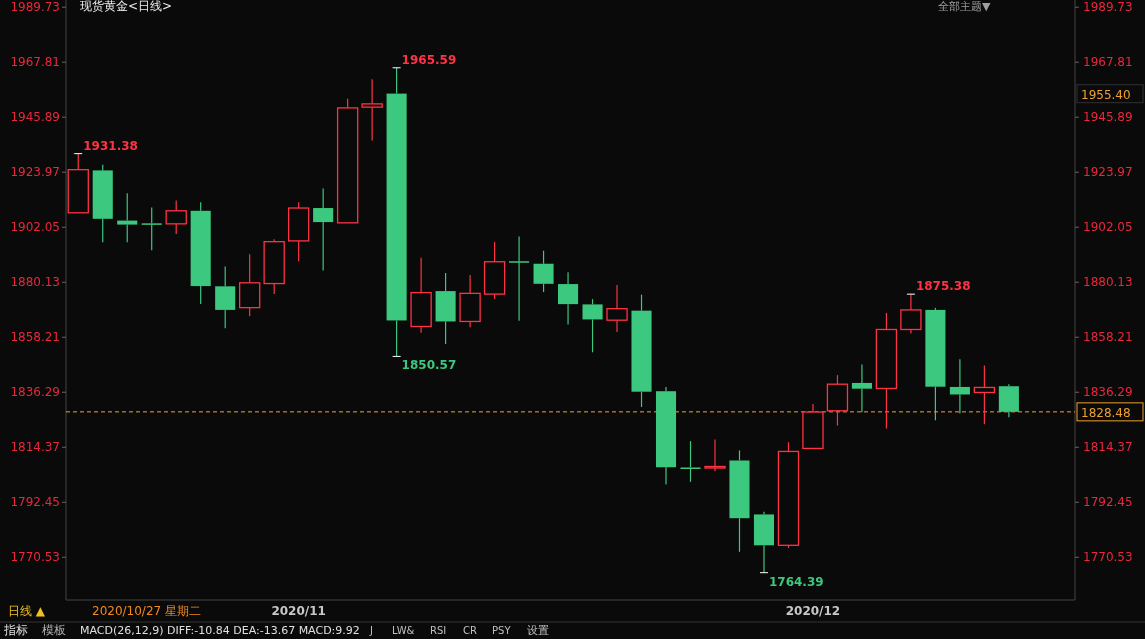  What do you see at coordinates (813, 611) in the screenshot?
I see `x-tick-label: 2020/12` at bounding box center [813, 611].